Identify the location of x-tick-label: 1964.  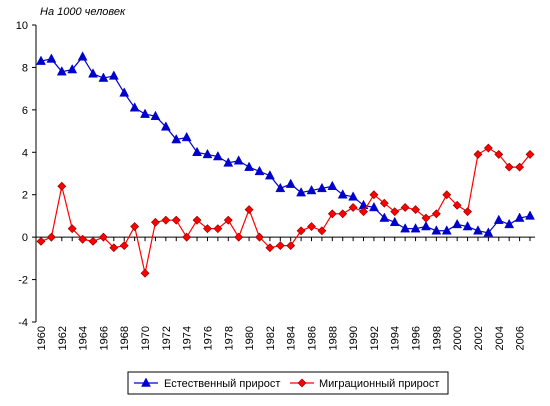
(84, 338).